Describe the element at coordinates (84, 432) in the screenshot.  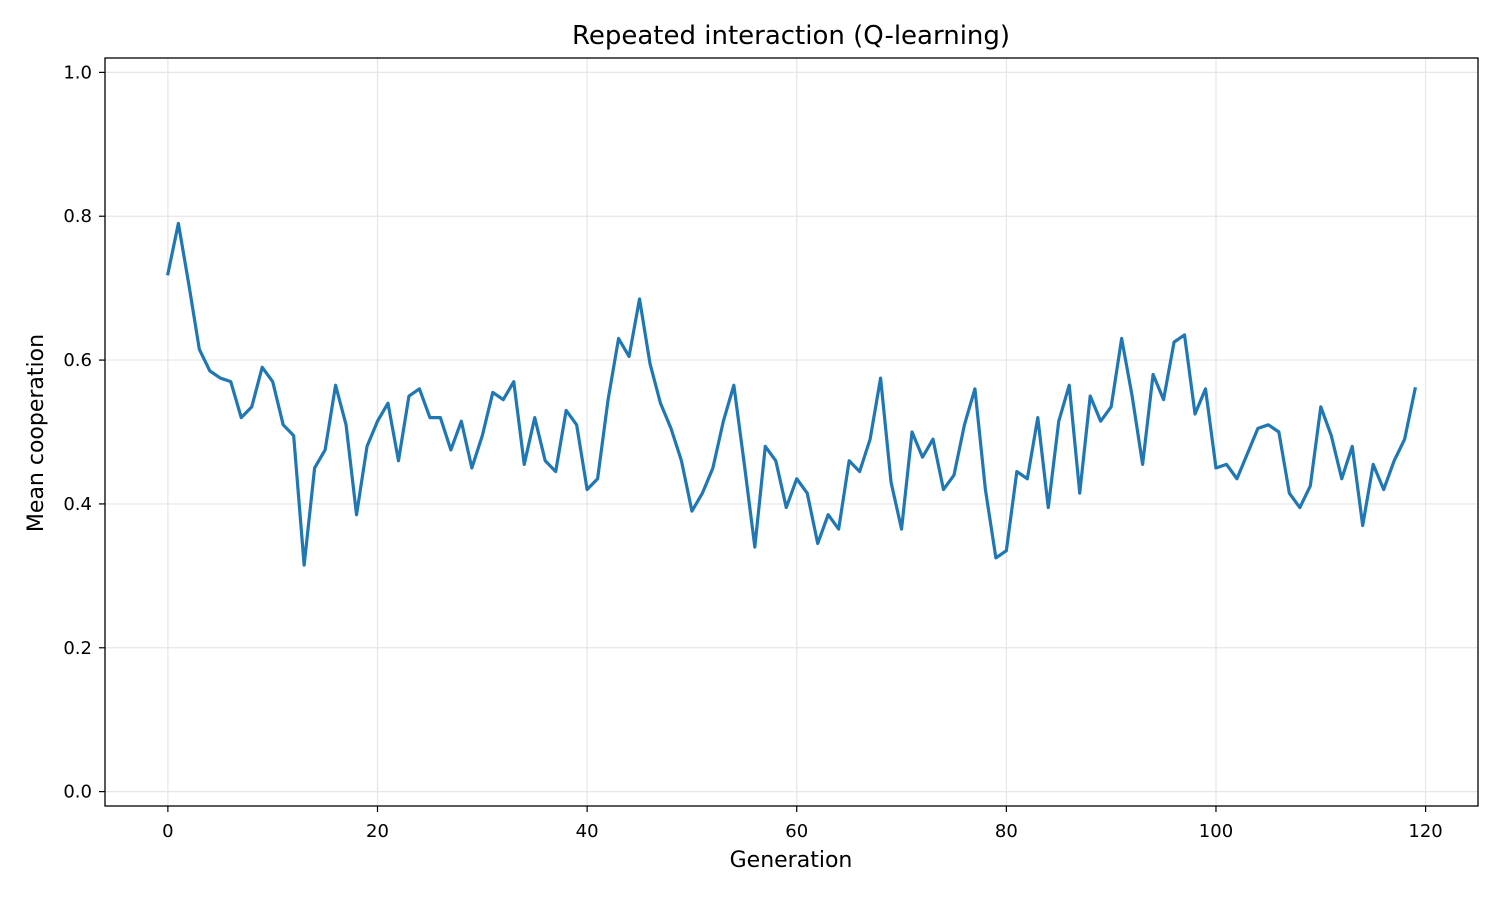
I see `y-axis-ticks: 0.0 0.2 0.4 0.6 0.8 1.0` at that location.